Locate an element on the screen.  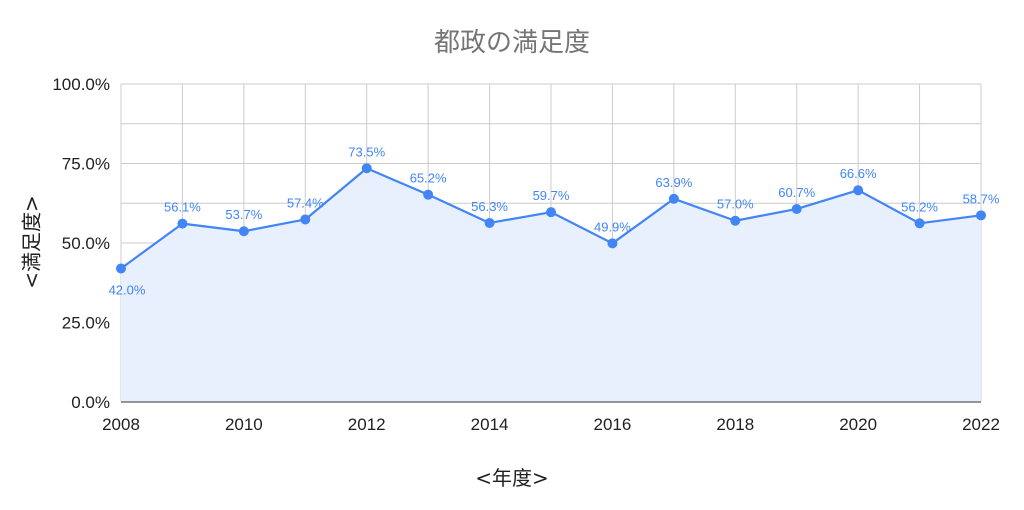
x-axis-label: <年度> is located at coordinates (512, 478).